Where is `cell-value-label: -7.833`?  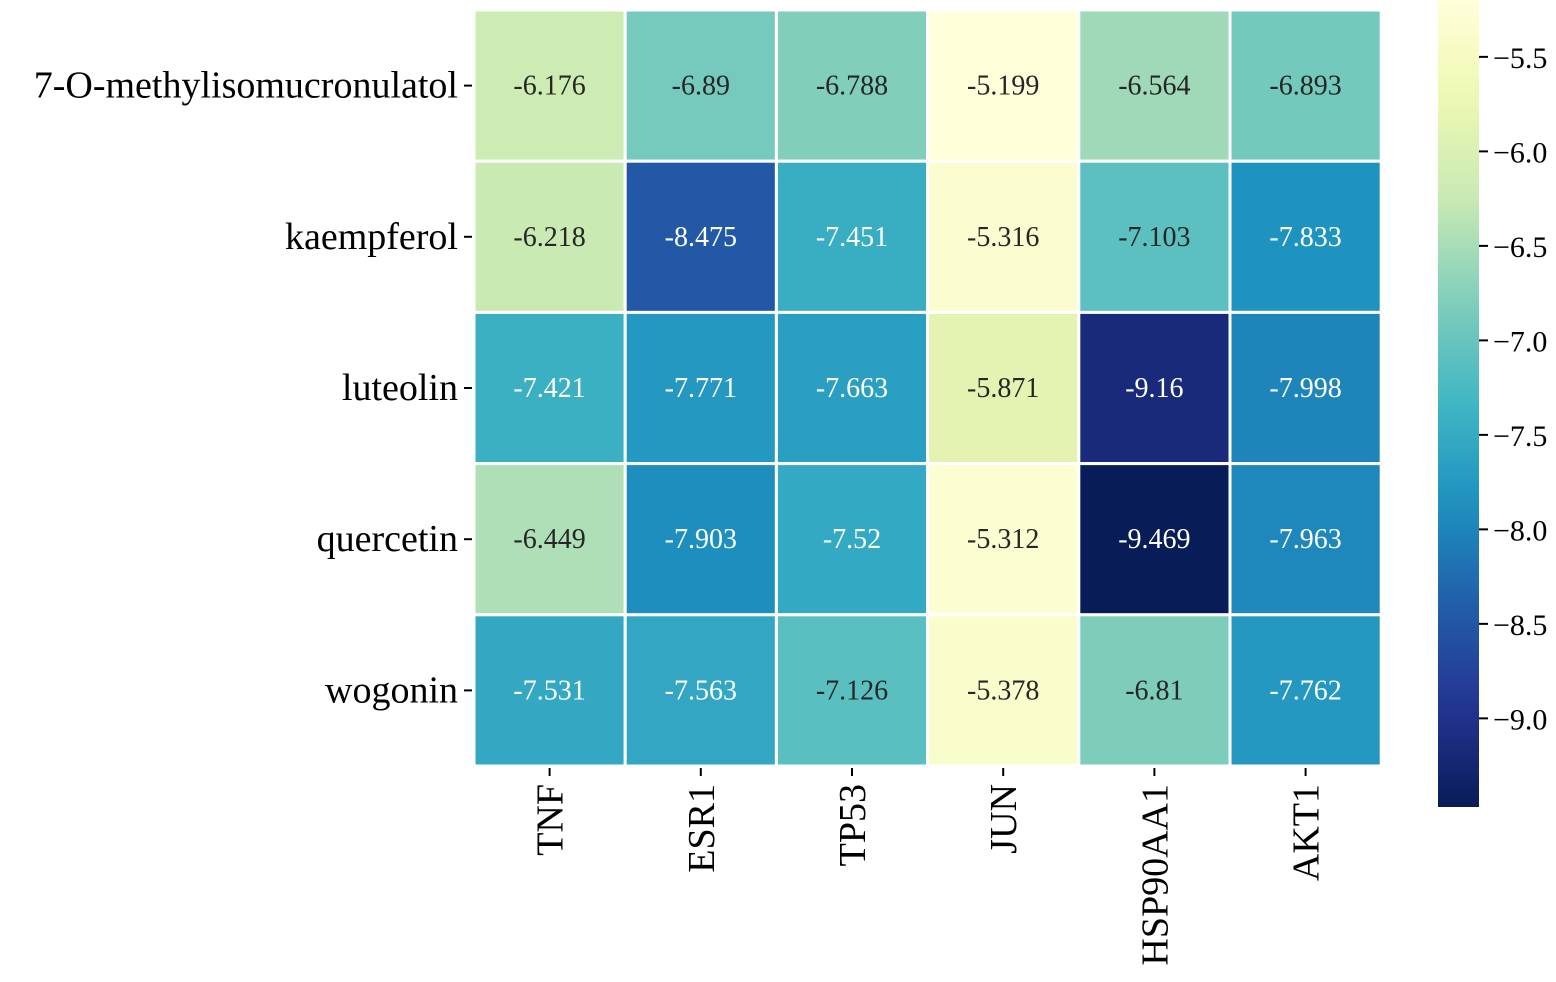 cell-value-label: -7.833 is located at coordinates (1305, 237).